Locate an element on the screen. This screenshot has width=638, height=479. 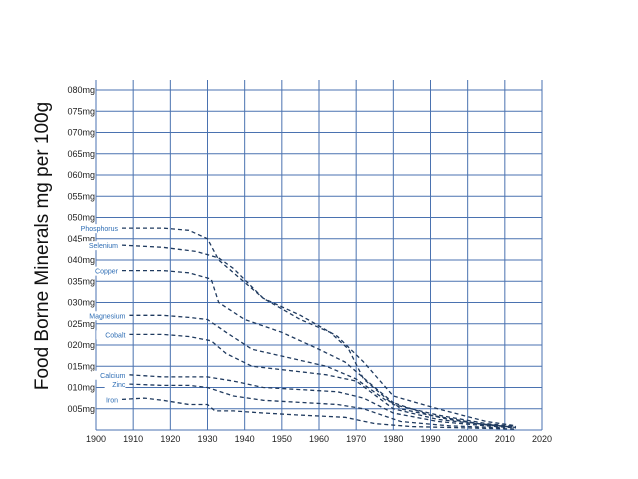
y-tick-label: 065mg is located at coordinates (81, 154).